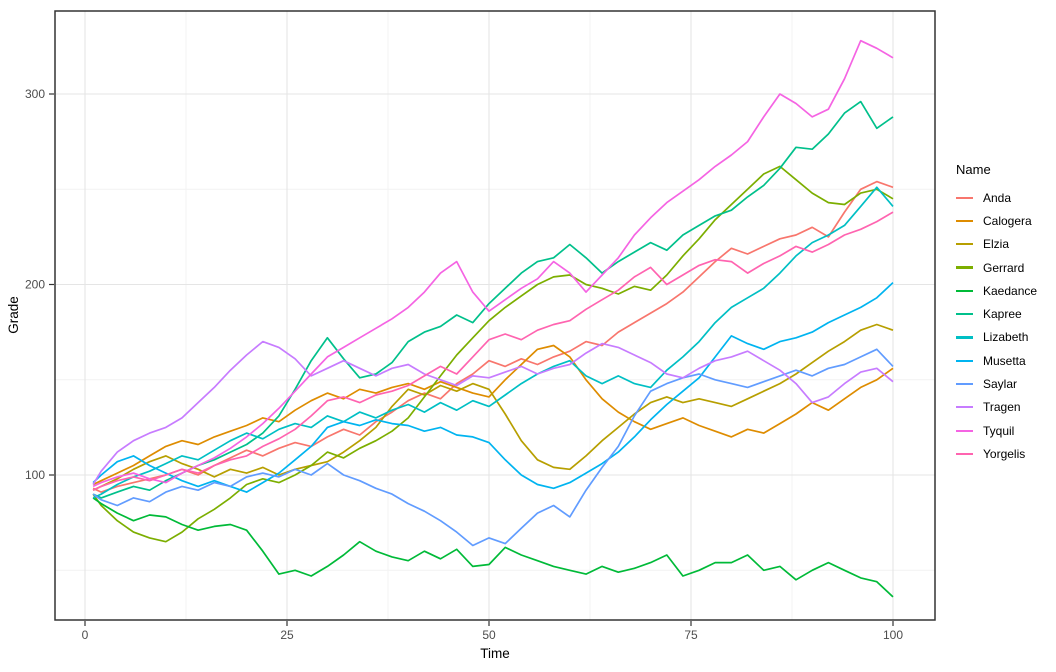 The height and width of the screenshot is (672, 1056). I want to click on x-tick-label: 25, so click(287, 635).